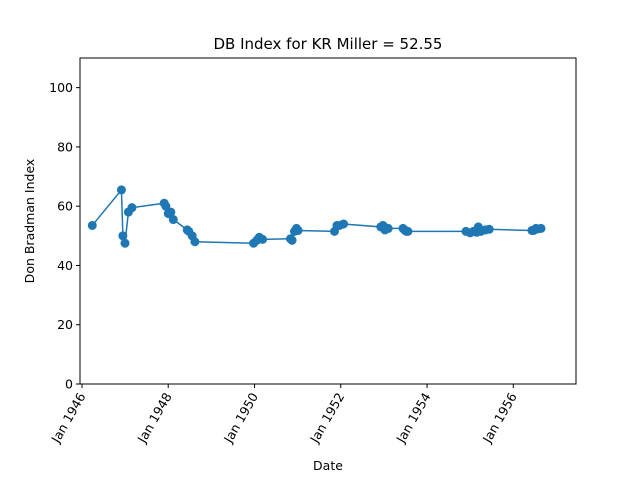  Describe the element at coordinates (61, 87) in the screenshot. I see `y-tick-label: 100` at that location.